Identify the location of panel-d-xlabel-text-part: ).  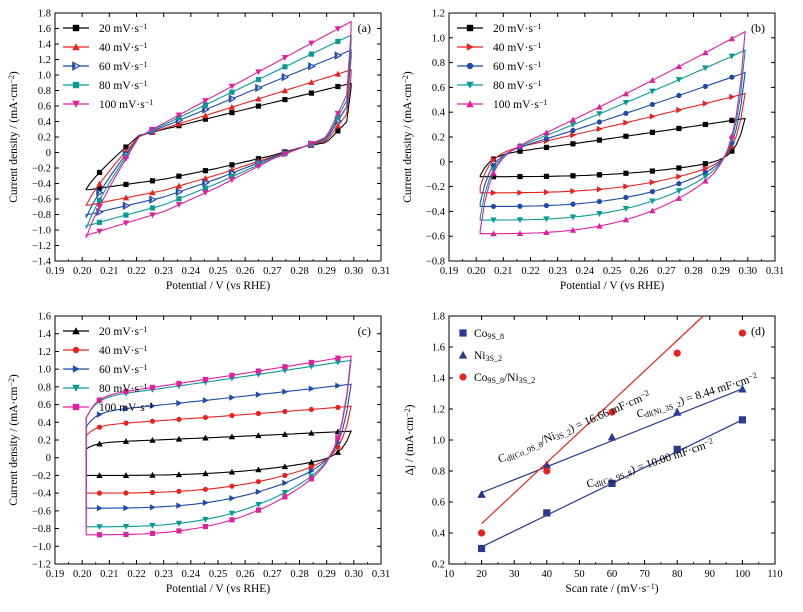
(657, 589).